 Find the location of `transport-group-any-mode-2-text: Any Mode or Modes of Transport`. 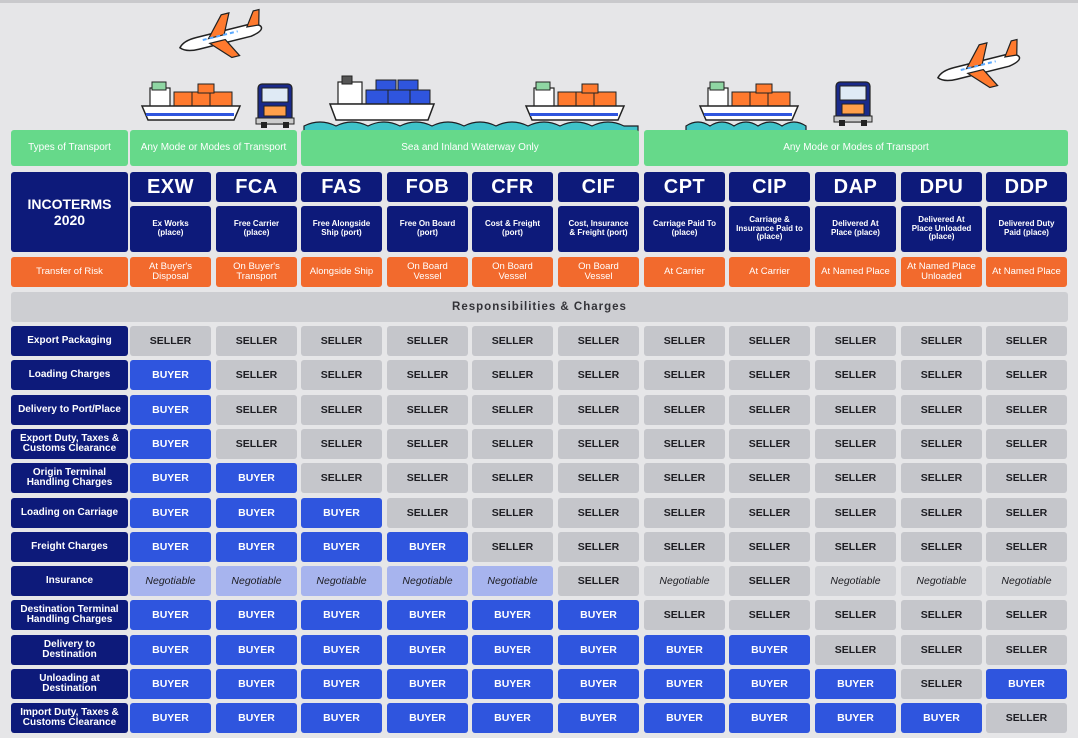

transport-group-any-mode-2-text: Any Mode or Modes of Transport is located at coordinates (856, 147).